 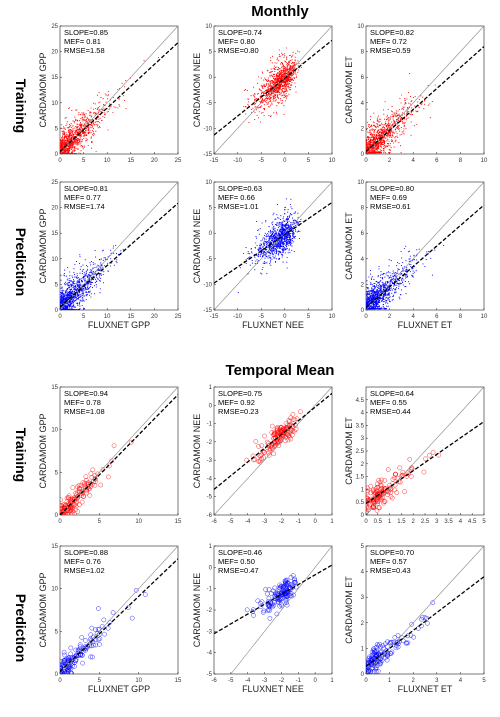 I want to click on y-tick-label: 20, so click(x=54, y=53).